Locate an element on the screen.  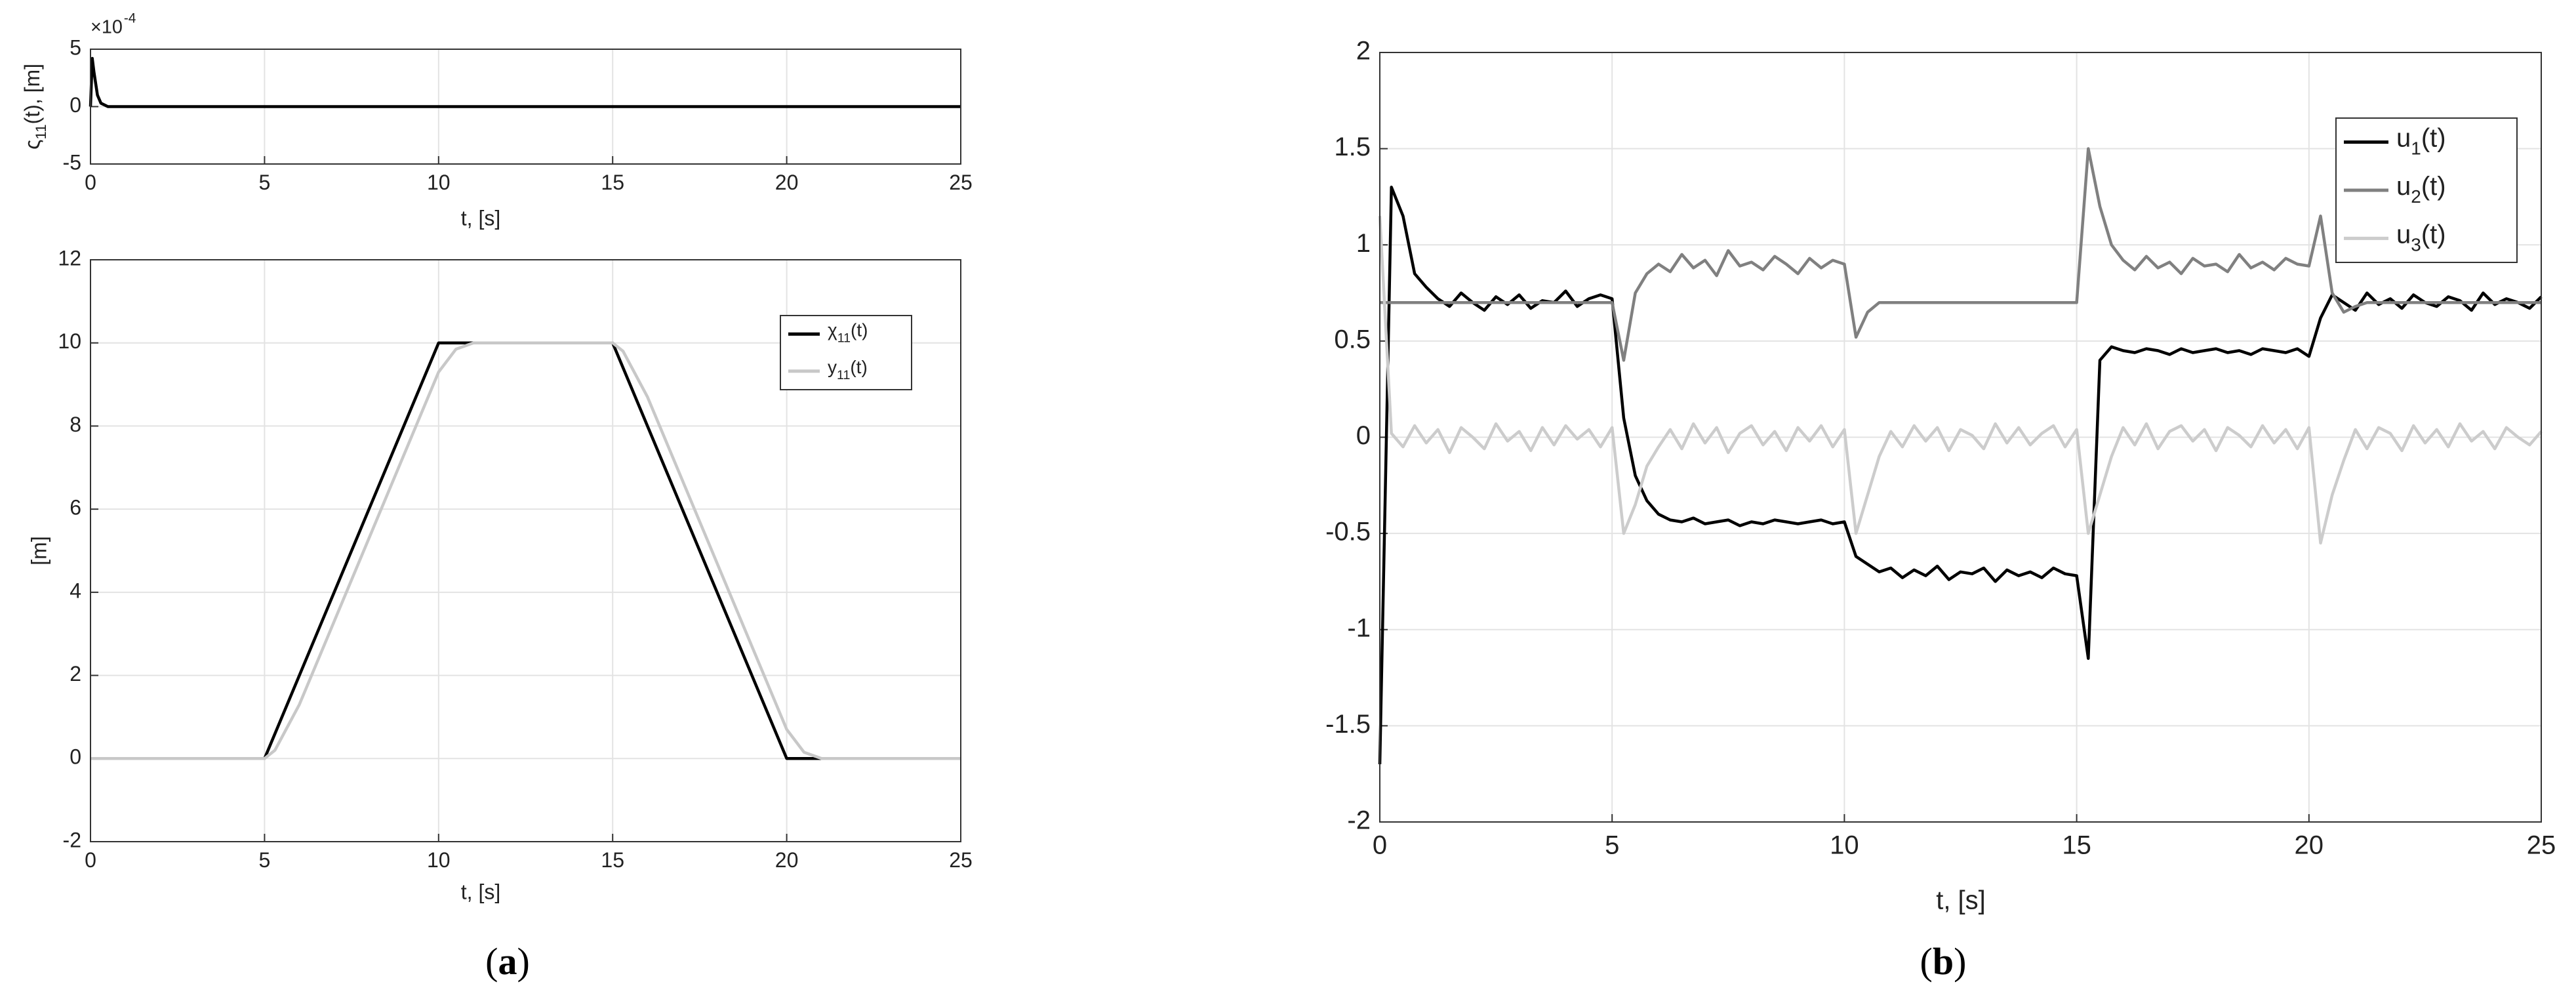
y-tick-label: 0.5 is located at coordinates (1352, 339).